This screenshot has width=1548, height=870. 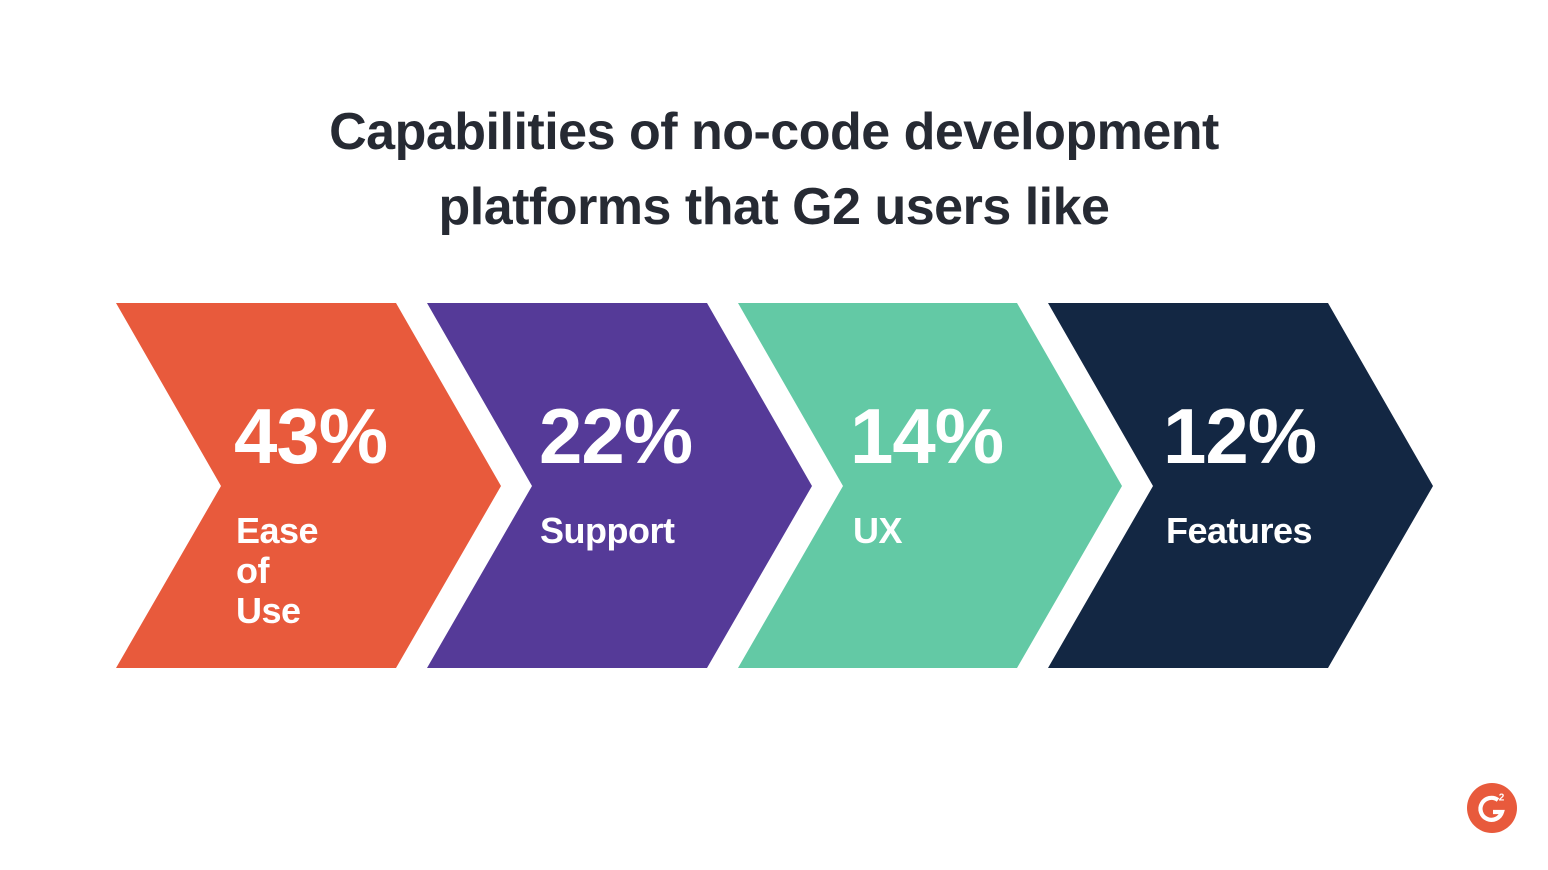 What do you see at coordinates (1239, 530) in the screenshot?
I see `step-label: Features` at bounding box center [1239, 530].